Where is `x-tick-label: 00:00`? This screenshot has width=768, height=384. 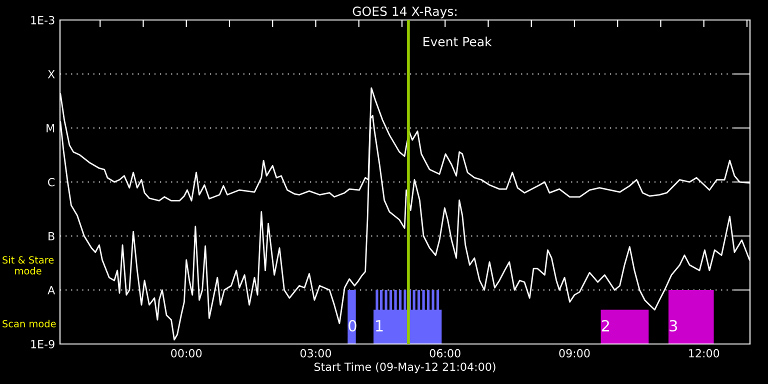
x-tick-label: 00:00 is located at coordinates (186, 353).